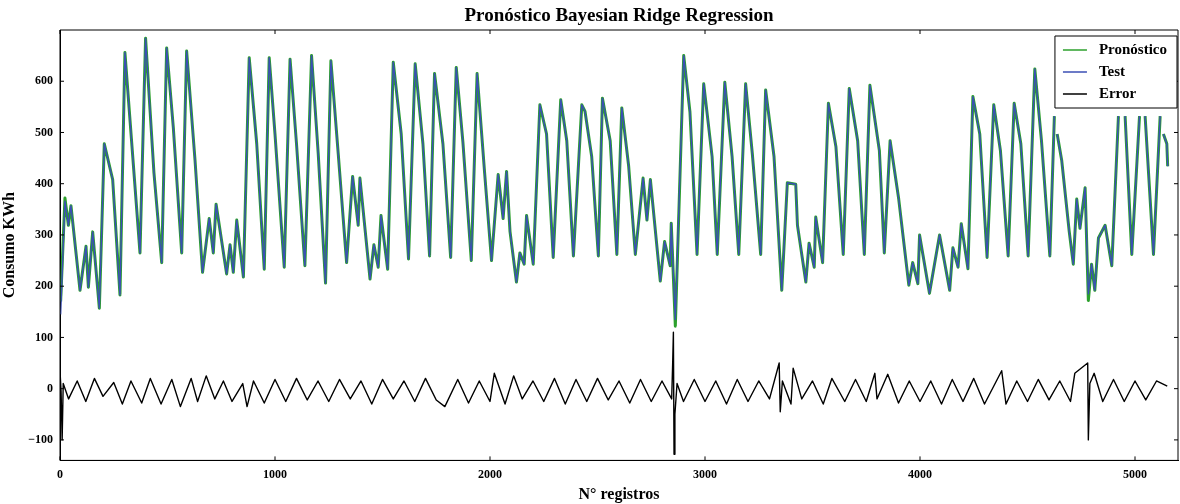  I want to click on x-axis-title: N° registros, so click(619, 493).